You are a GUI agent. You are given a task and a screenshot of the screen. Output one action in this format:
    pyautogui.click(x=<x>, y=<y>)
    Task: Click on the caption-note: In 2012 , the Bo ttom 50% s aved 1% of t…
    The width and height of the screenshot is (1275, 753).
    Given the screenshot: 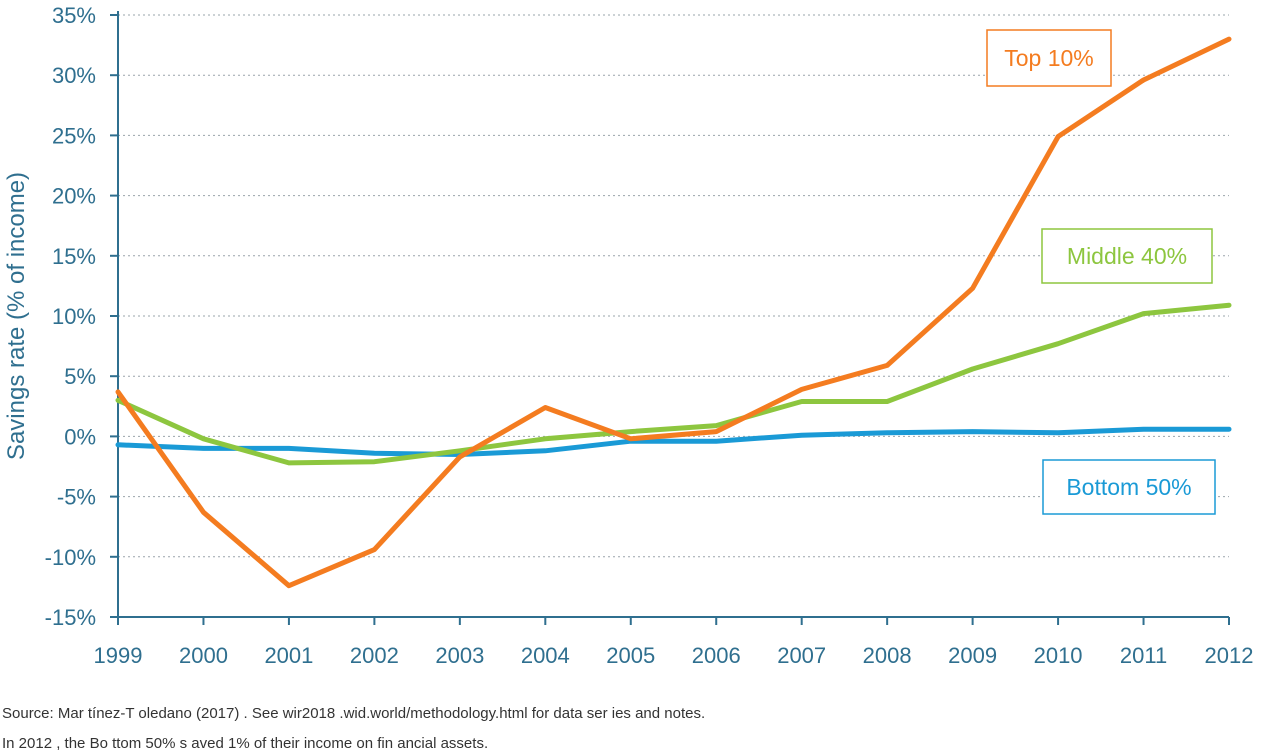 What is the action you would take?
    pyautogui.click(x=245, y=743)
    